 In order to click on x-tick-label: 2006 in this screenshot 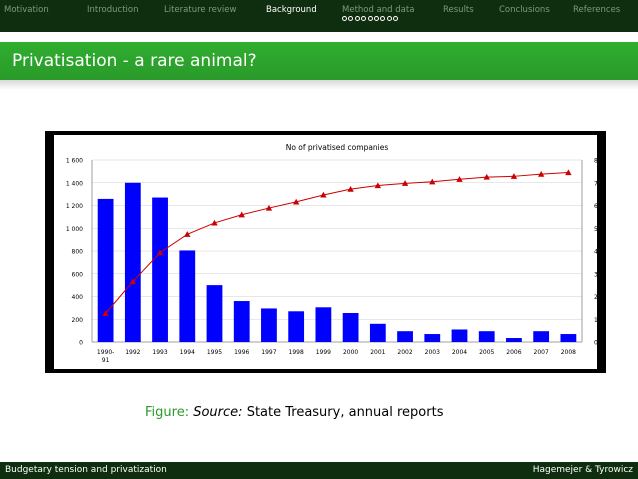, I will do `click(513, 352)`.